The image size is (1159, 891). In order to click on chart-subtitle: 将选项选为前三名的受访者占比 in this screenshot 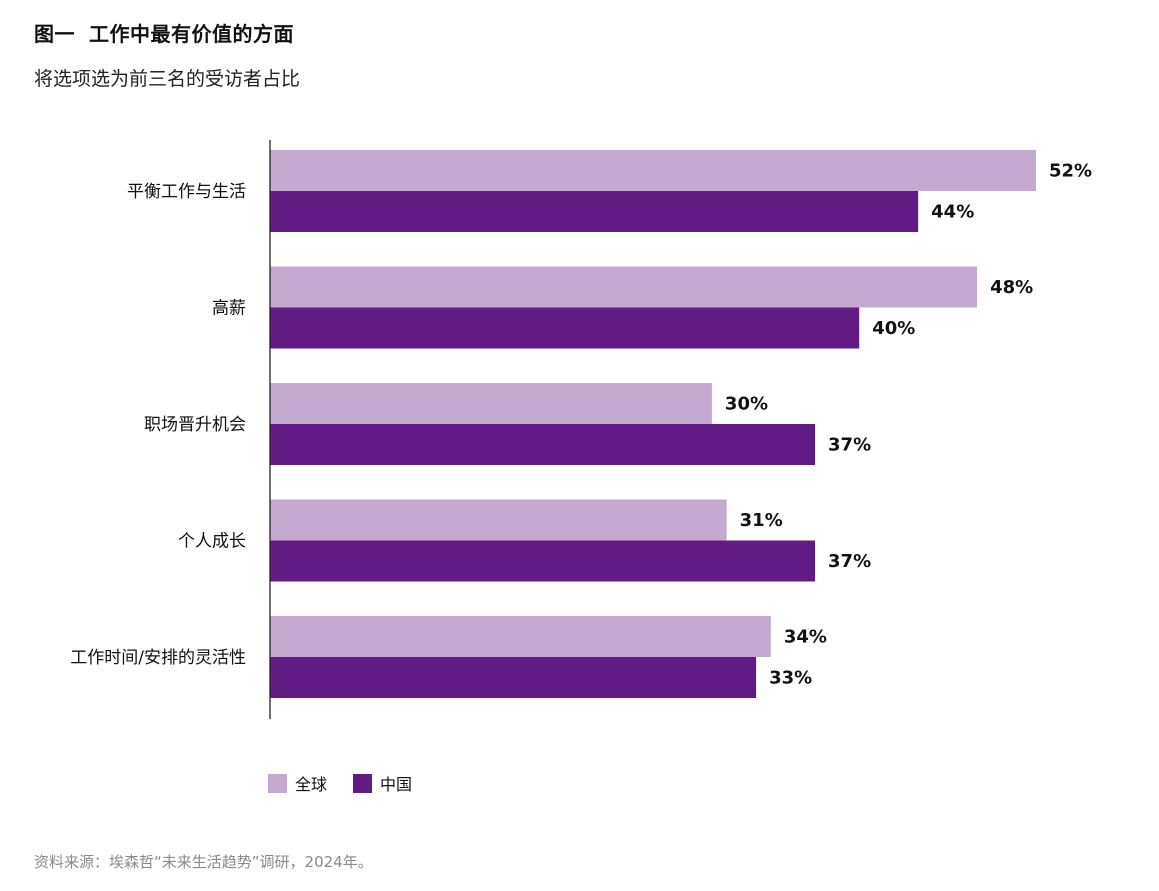, I will do `click(167, 79)`.